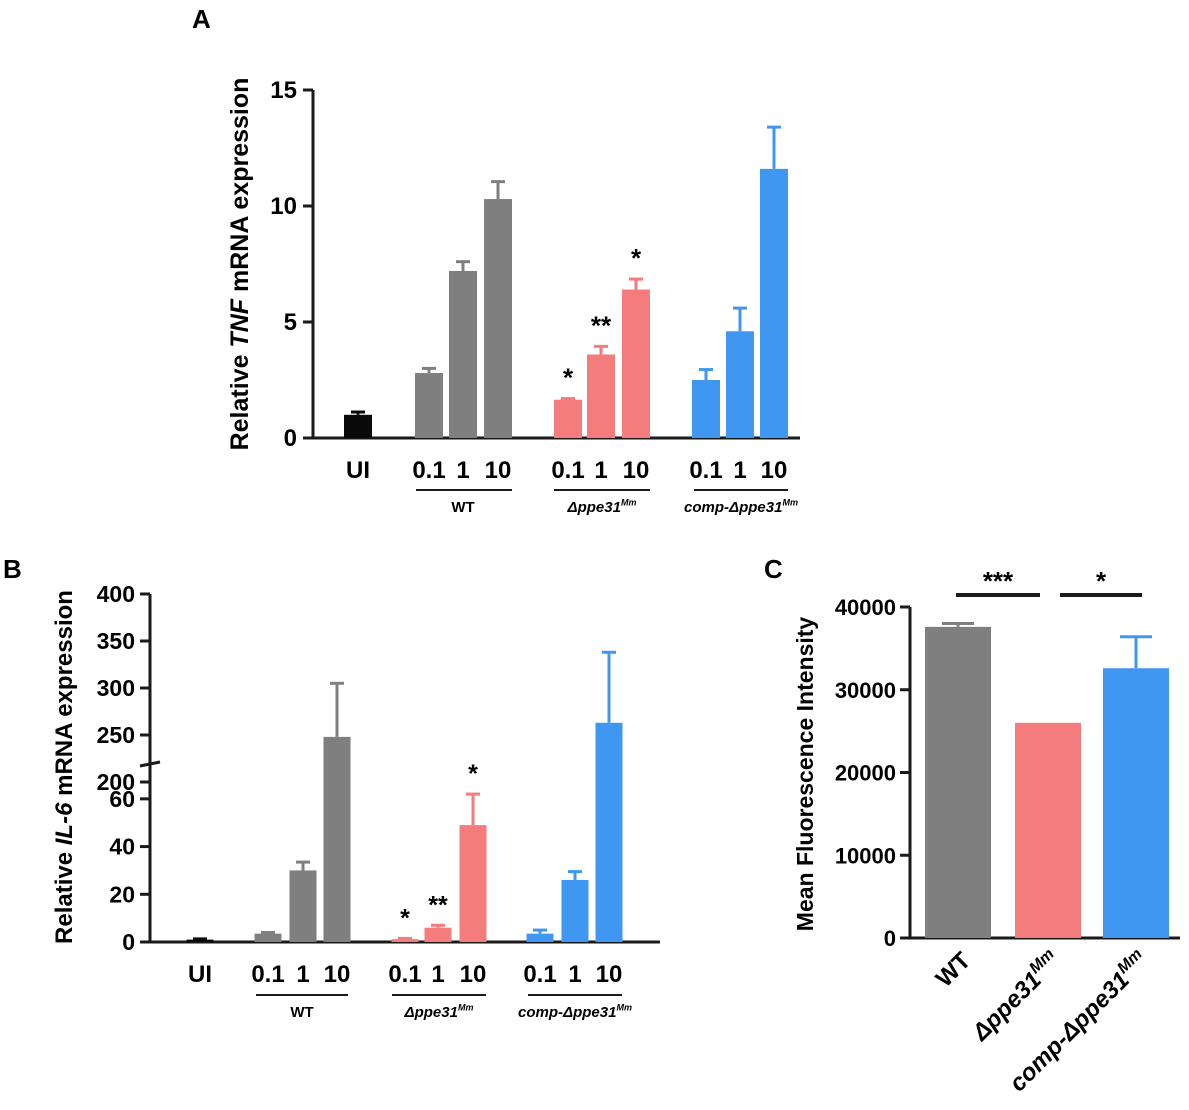  I want to click on x-tick-label-b: UI, so click(200, 974).